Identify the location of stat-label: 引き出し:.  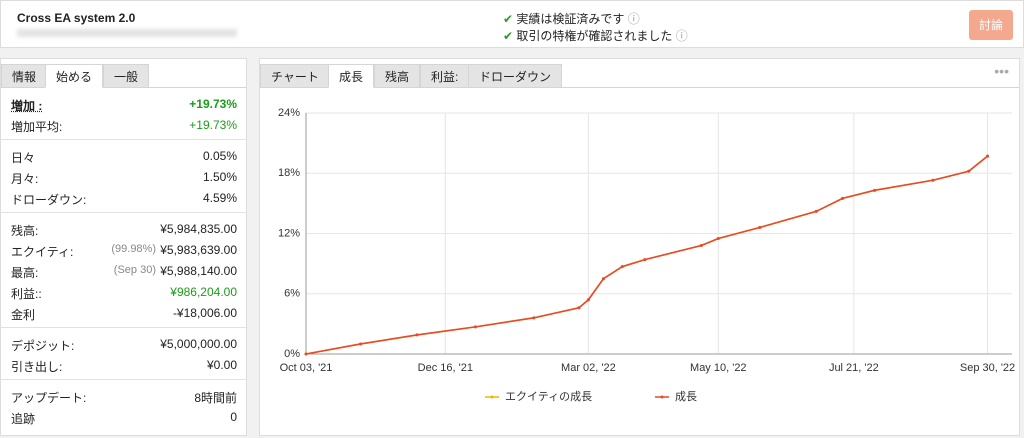
(37, 367).